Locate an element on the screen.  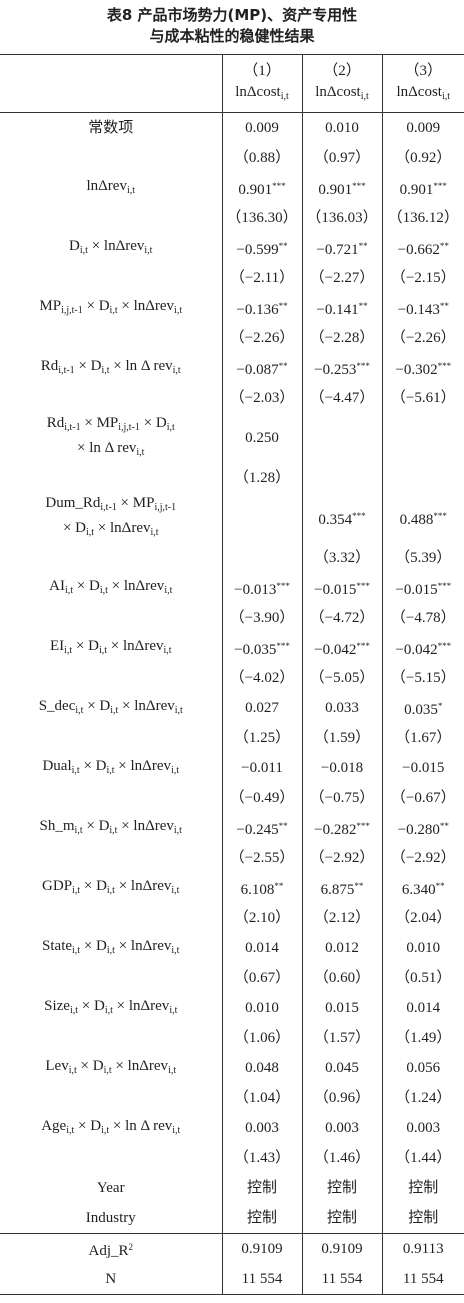
value-cell: 11 554 is located at coordinates (341, 1279).